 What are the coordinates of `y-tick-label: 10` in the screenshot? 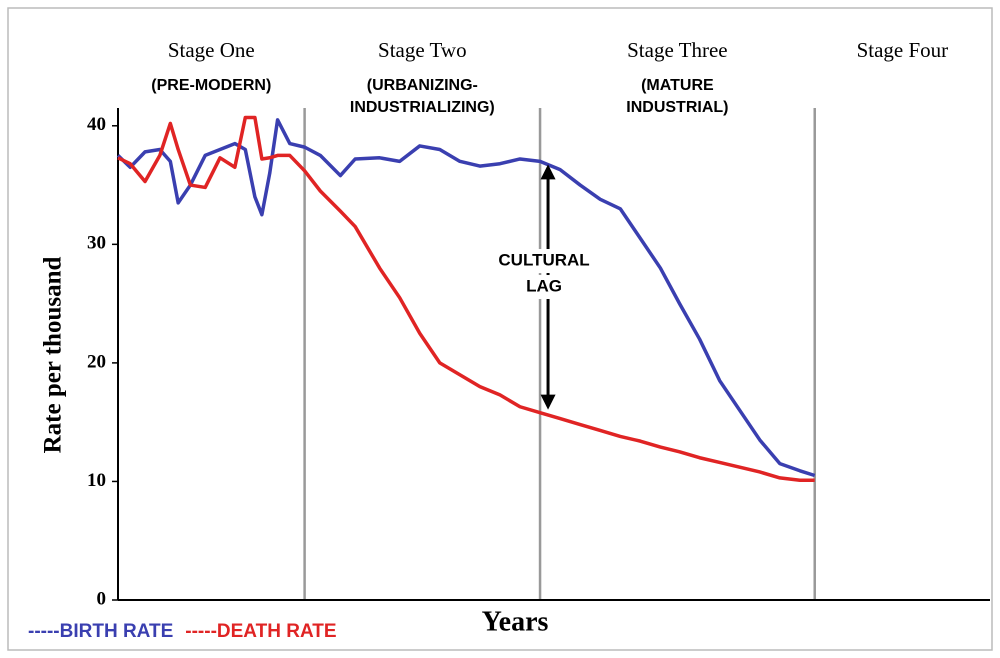 It's located at (96, 480).